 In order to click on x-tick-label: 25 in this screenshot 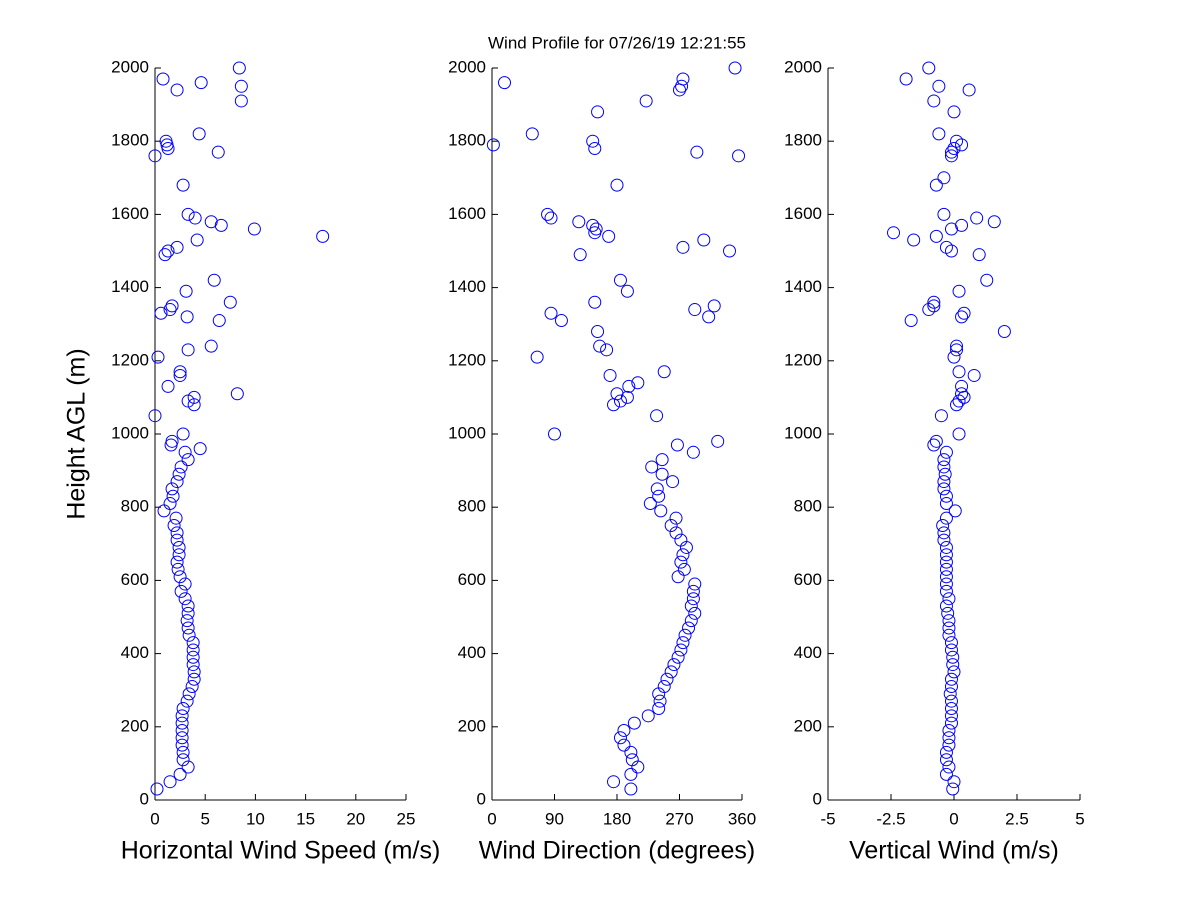, I will do `click(406, 818)`.